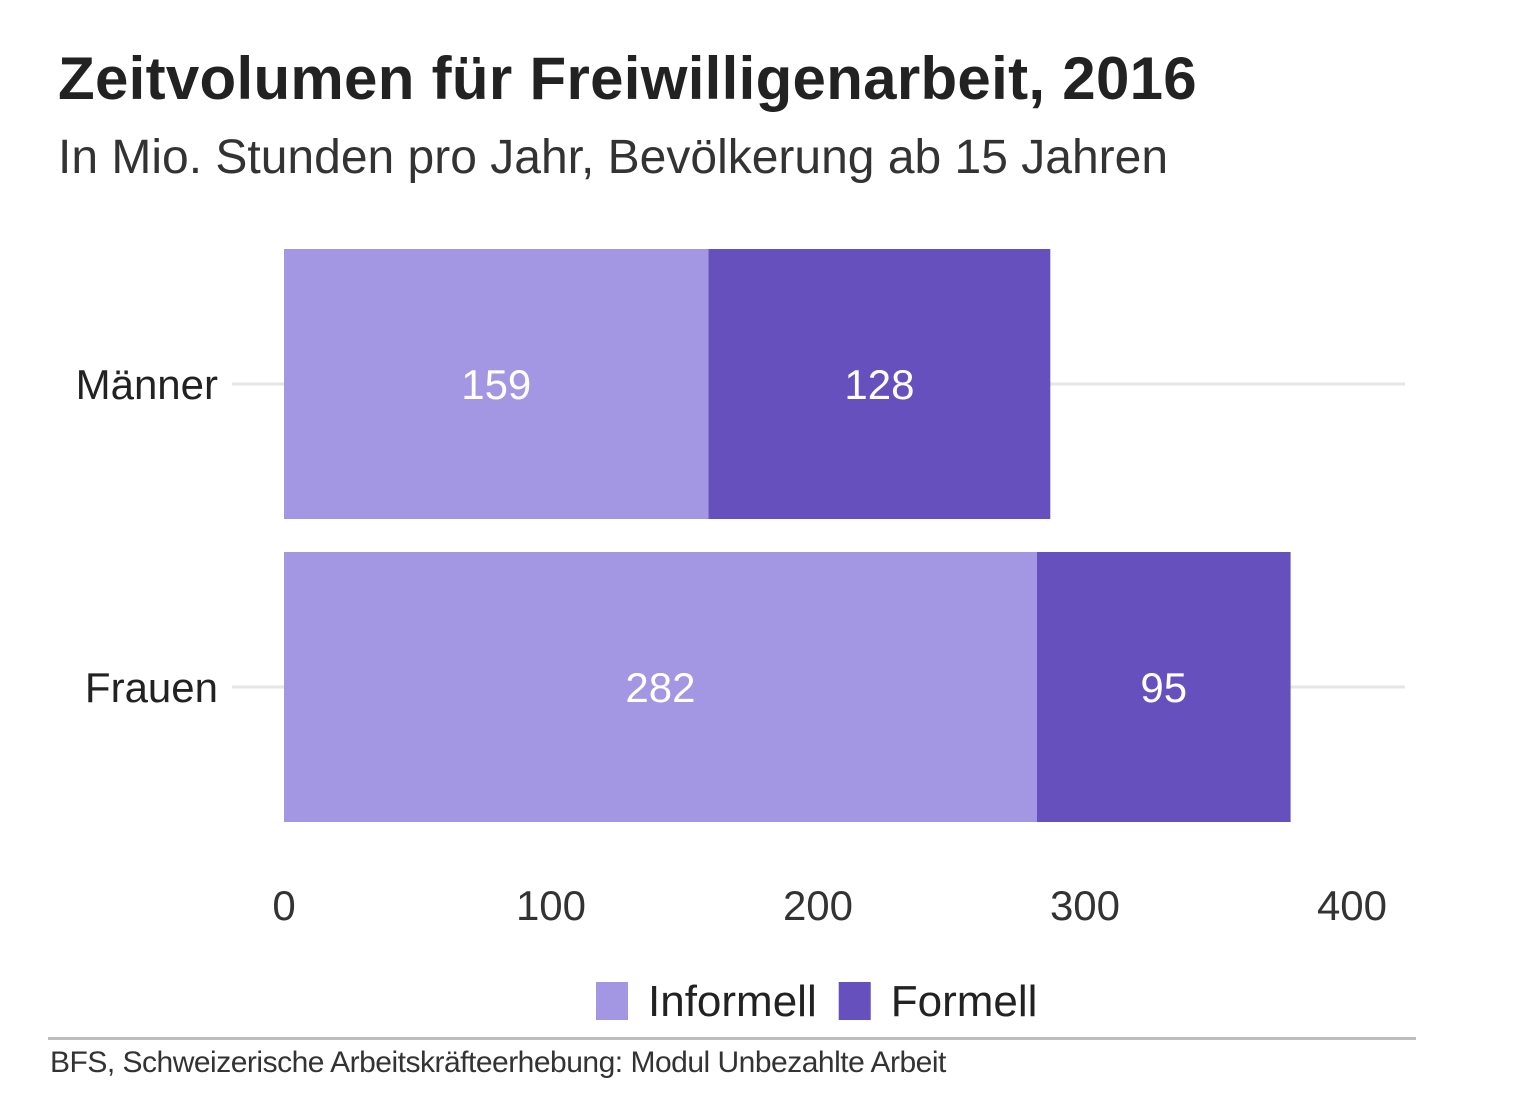  What do you see at coordinates (147, 536) in the screenshot?
I see `category-labels: Männer Frauen` at bounding box center [147, 536].